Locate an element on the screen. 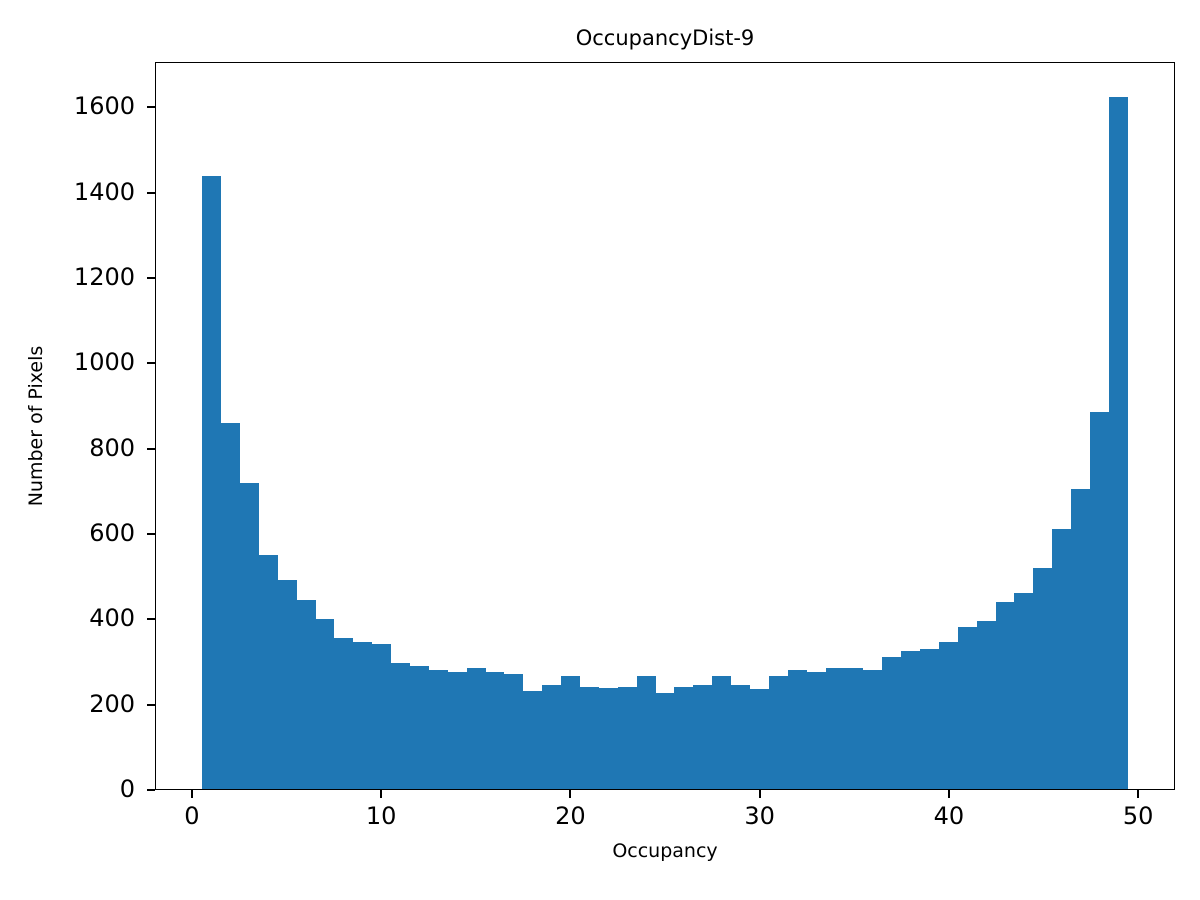 This screenshot has height=900, width=1200. y-tick-label: 1600 is located at coordinates (104, 106).